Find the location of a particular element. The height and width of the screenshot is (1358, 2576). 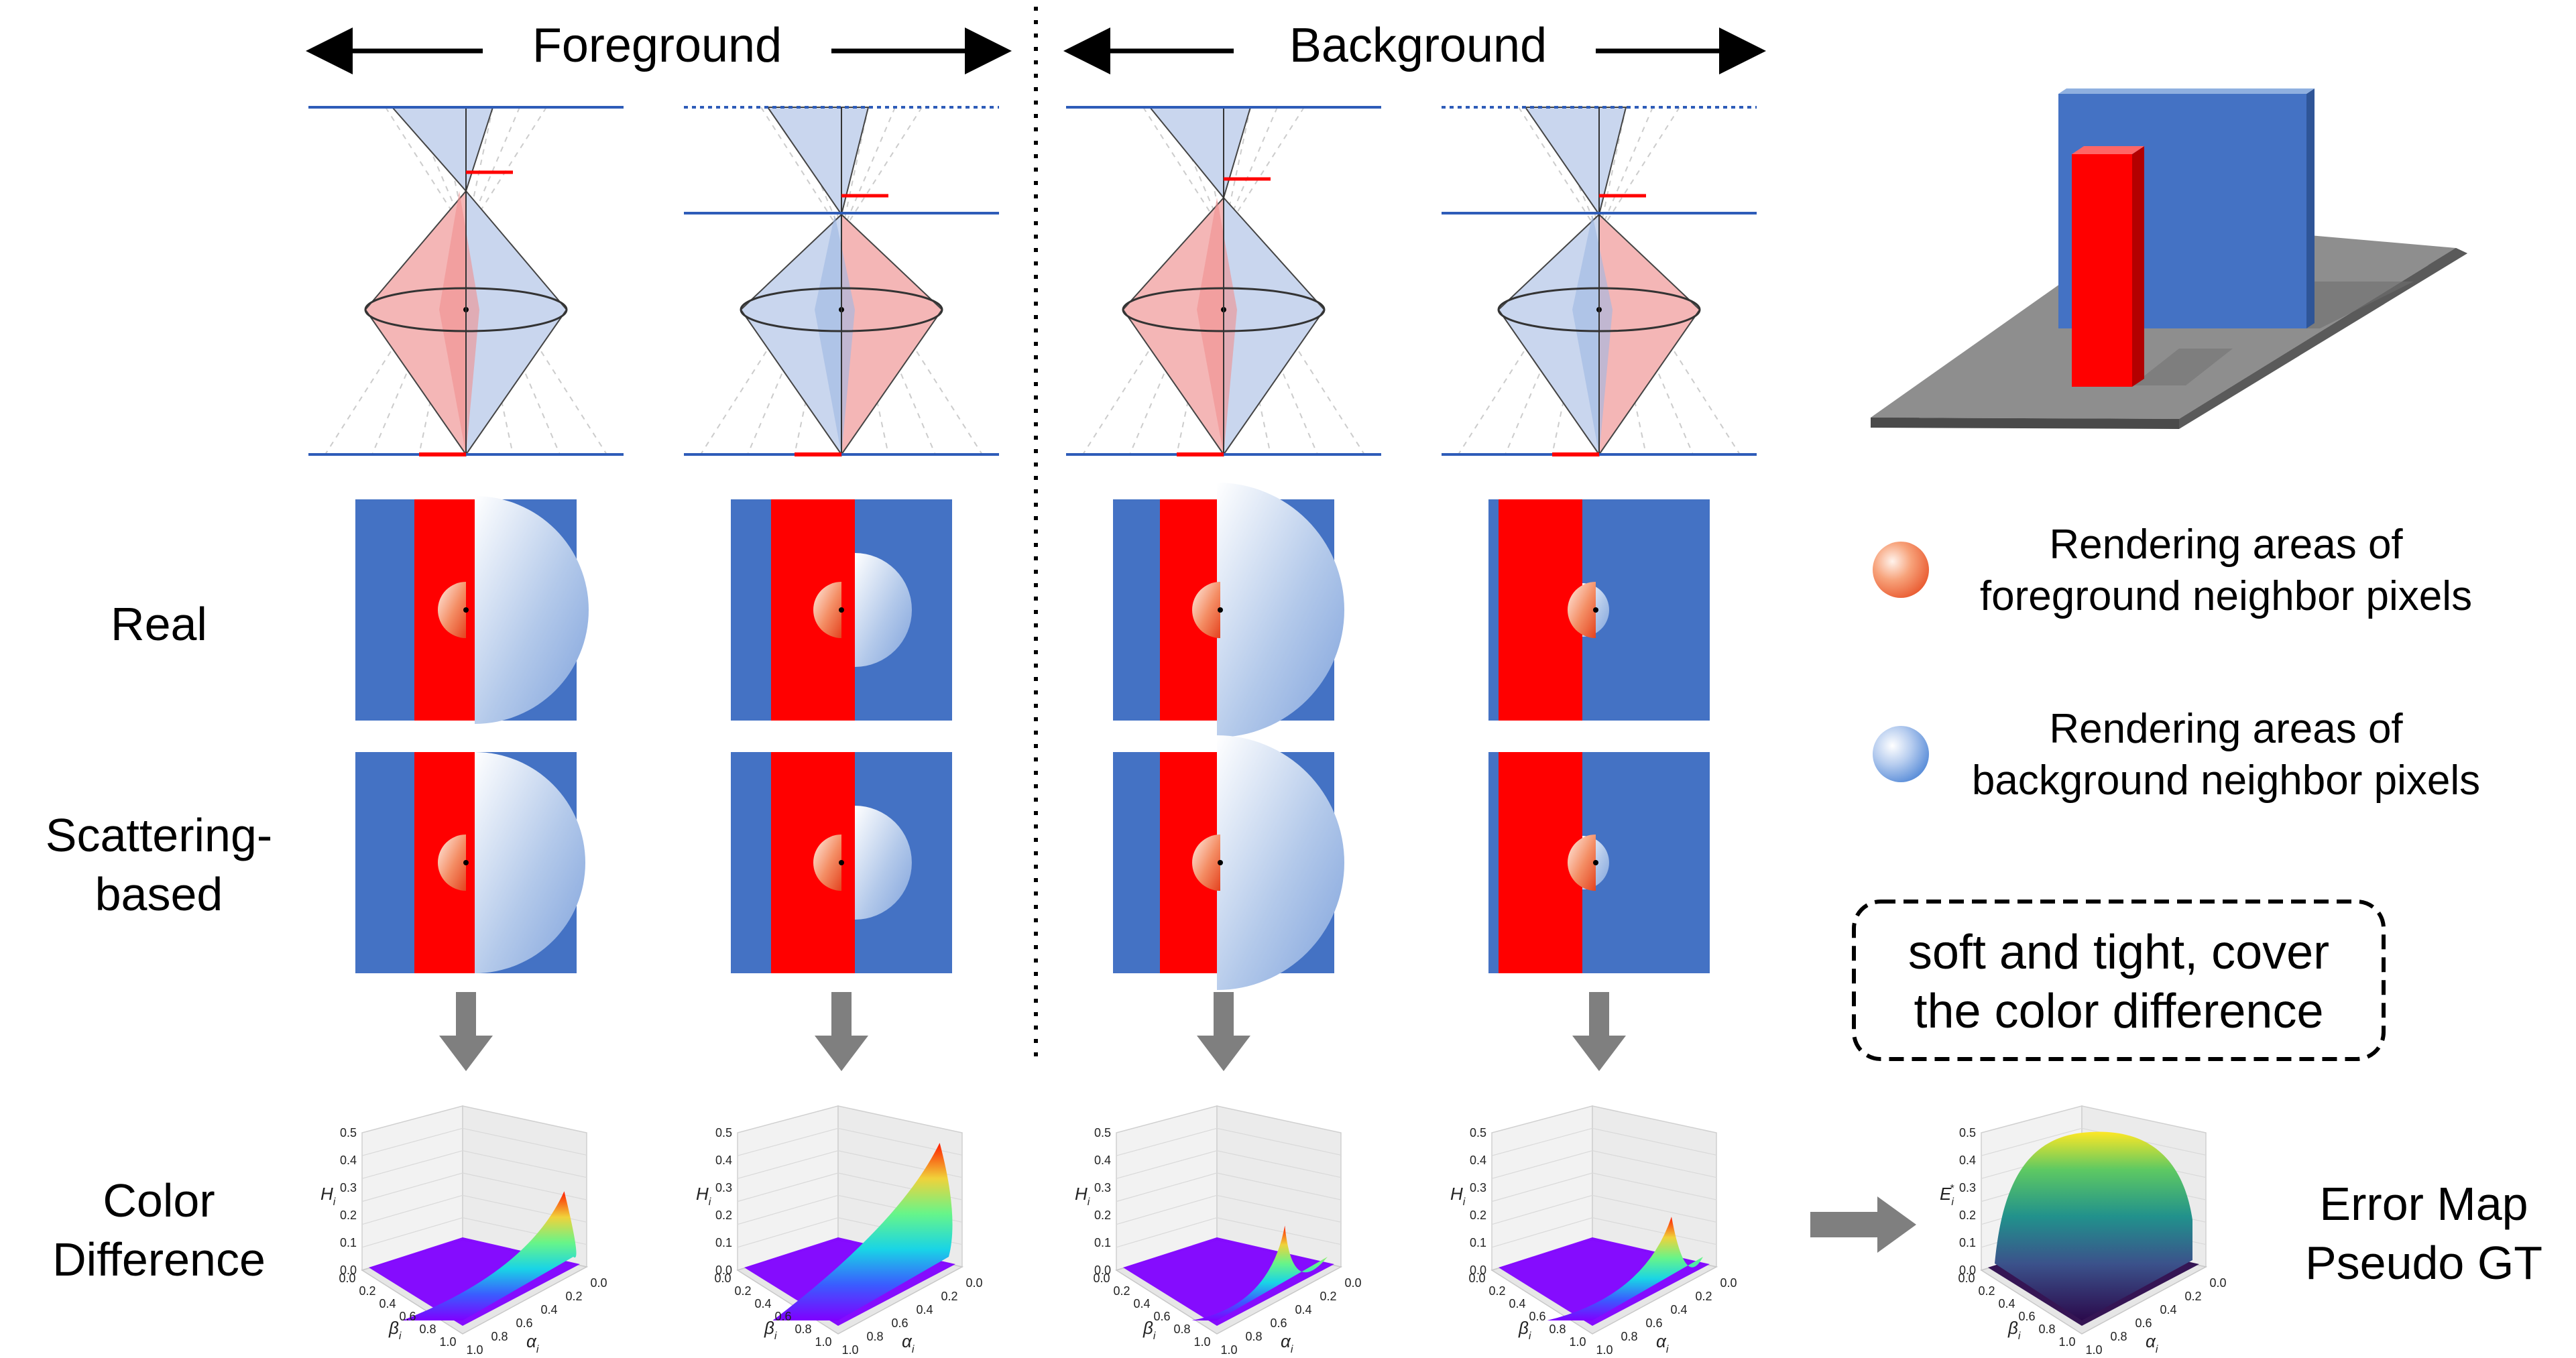

legend-bg-line2: background neighbor pixels is located at coordinates (2226, 780).